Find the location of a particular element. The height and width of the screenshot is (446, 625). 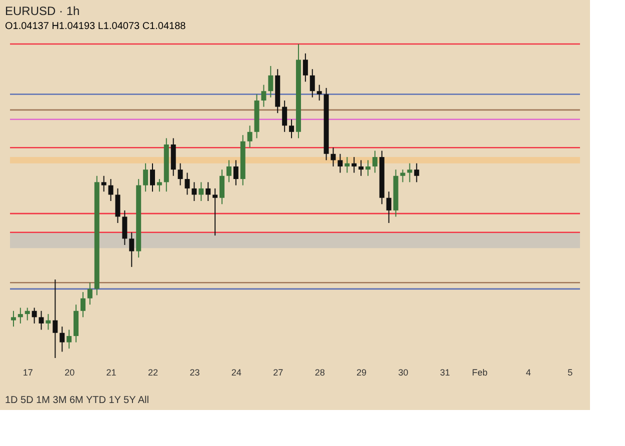

x-tick-label: 22 is located at coordinates (153, 373).